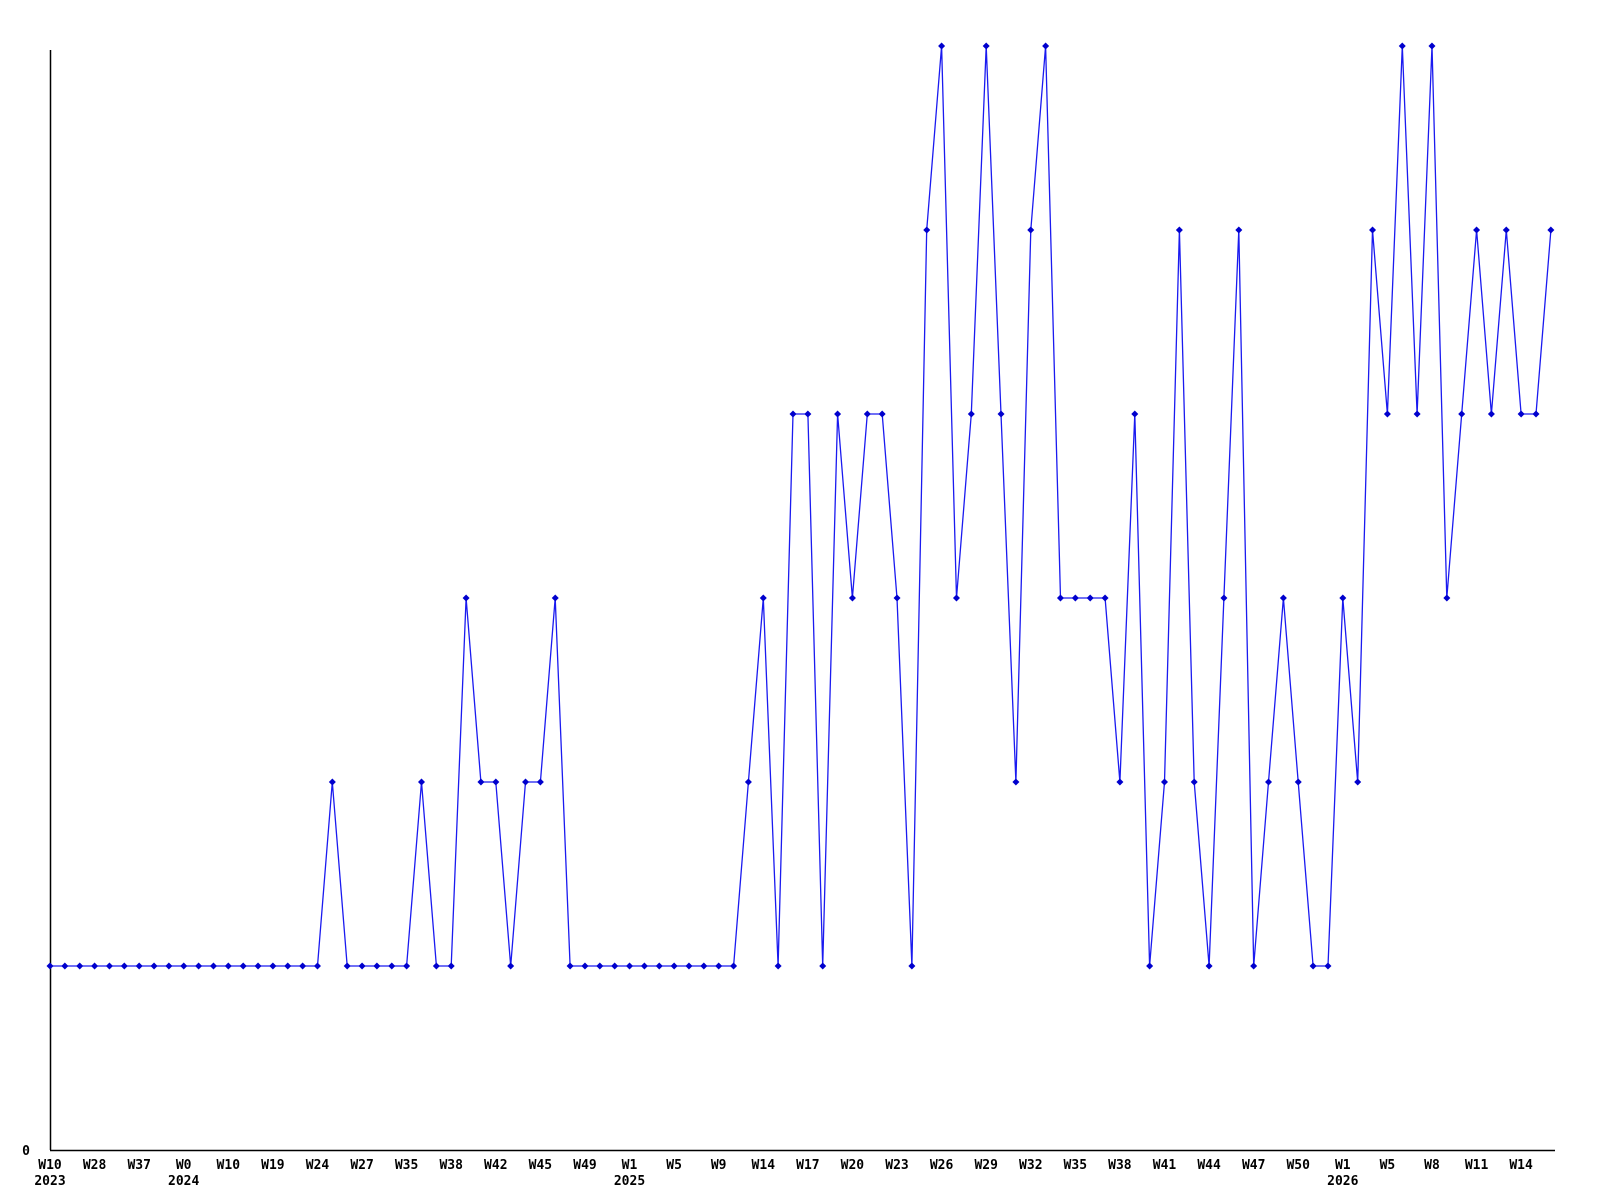  What do you see at coordinates (1342, 1181) in the screenshot?
I see `year-label: 2026` at bounding box center [1342, 1181].